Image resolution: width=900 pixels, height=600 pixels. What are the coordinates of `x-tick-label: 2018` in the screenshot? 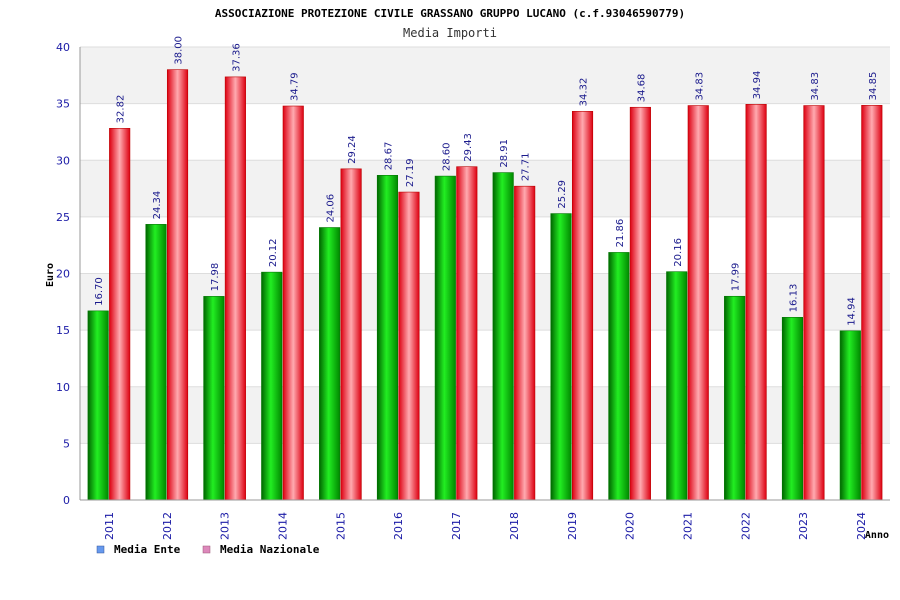 It's located at (514, 526).